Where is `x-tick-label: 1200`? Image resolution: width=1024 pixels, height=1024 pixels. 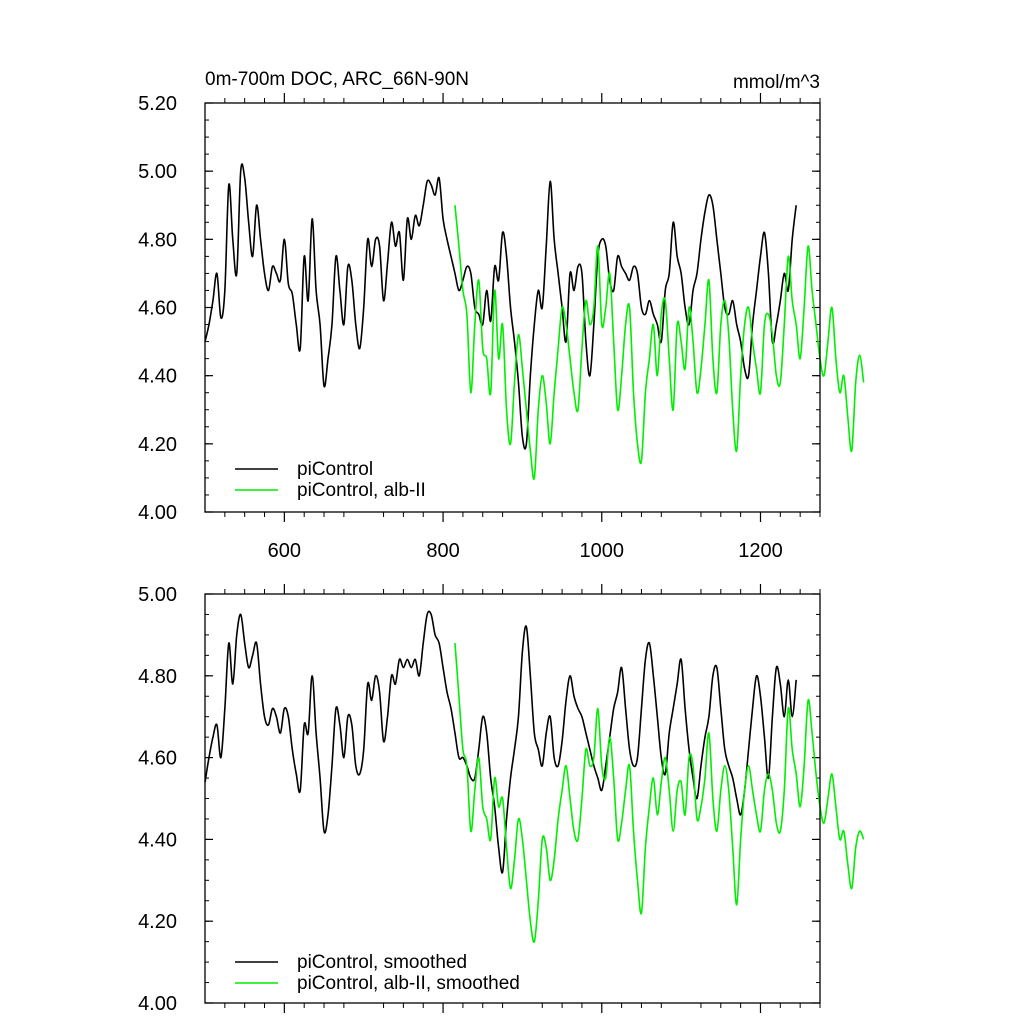 x-tick-label: 1200 is located at coordinates (760, 551).